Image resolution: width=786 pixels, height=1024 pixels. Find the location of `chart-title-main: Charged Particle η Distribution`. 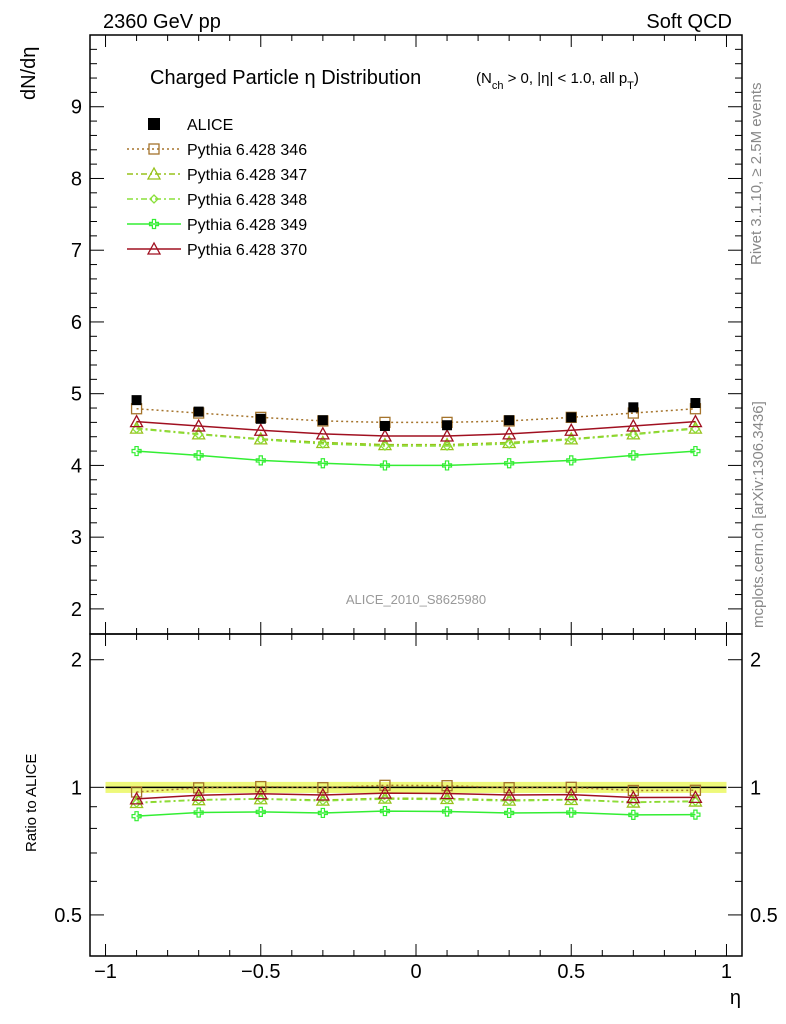

chart-title-main: Charged Particle η Distribution is located at coordinates (285, 78).